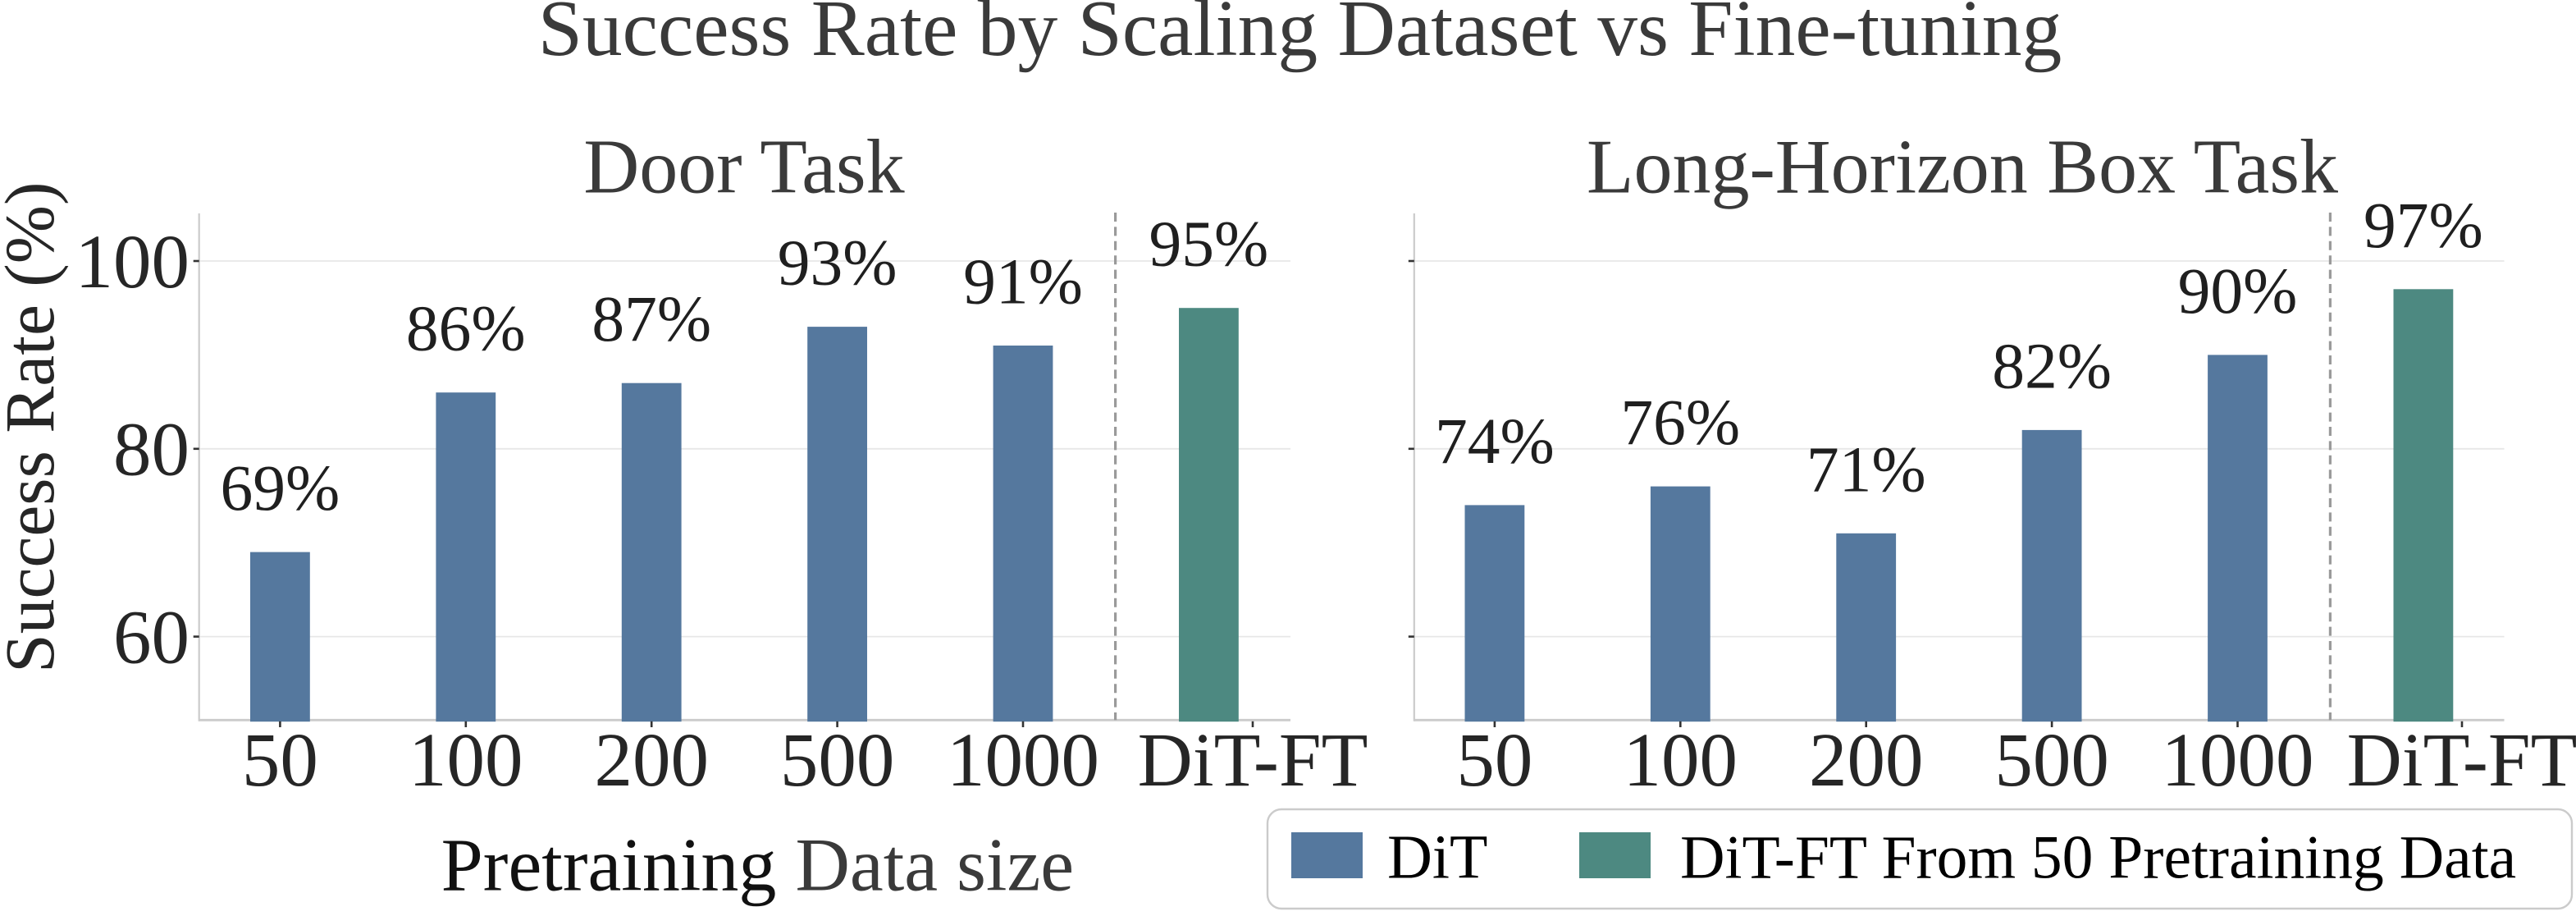  Describe the element at coordinates (1209, 245) in the screenshot. I see `svg-text: 95%` at that location.